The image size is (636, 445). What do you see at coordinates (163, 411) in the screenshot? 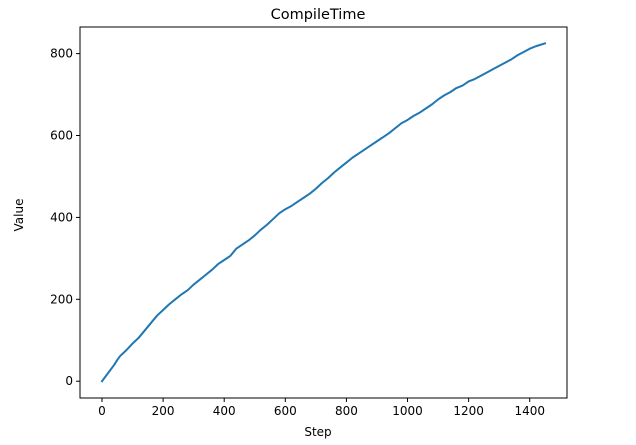
I see `x-tick-label-200: 200` at bounding box center [163, 411].